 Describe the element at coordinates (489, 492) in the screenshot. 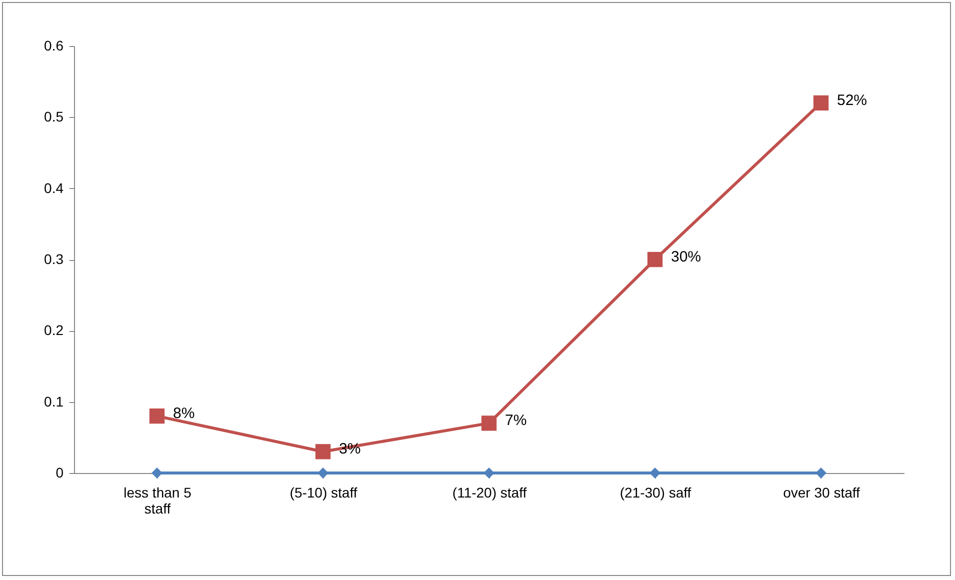

I see `x-tick-label: (11-20) staff` at that location.